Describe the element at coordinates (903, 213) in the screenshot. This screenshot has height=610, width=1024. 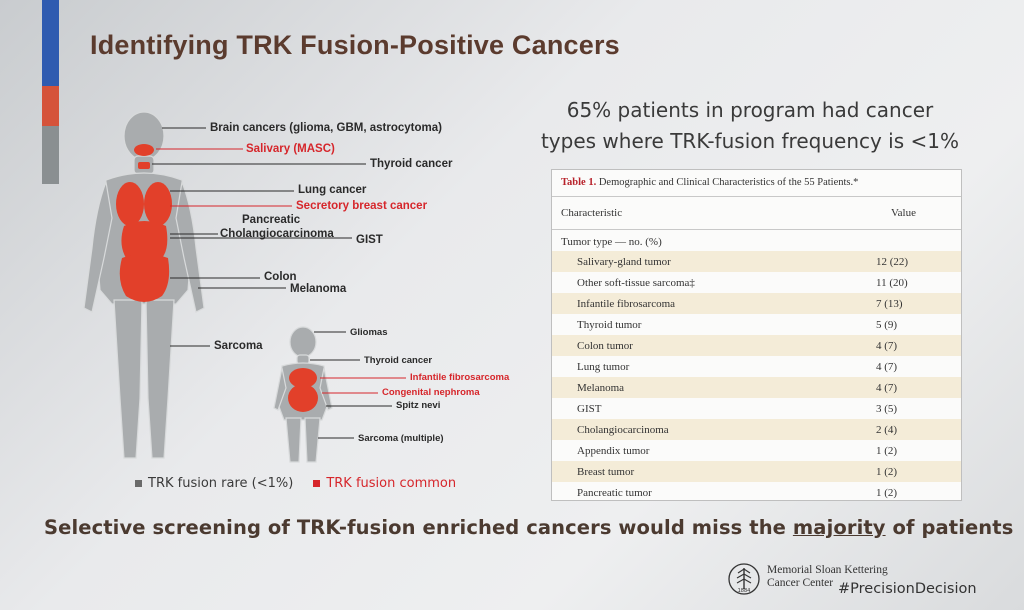
I see `column-header-value: Value` at that location.